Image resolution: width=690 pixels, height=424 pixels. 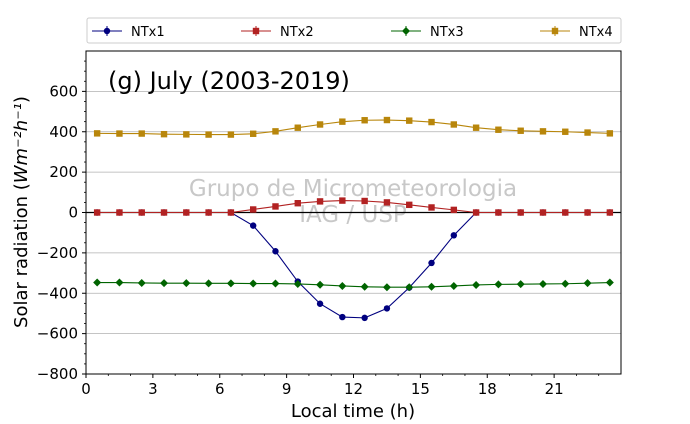 I want to click on legend: NTx1 NTx2 NTx3 NTx4, so click(x=354, y=30).